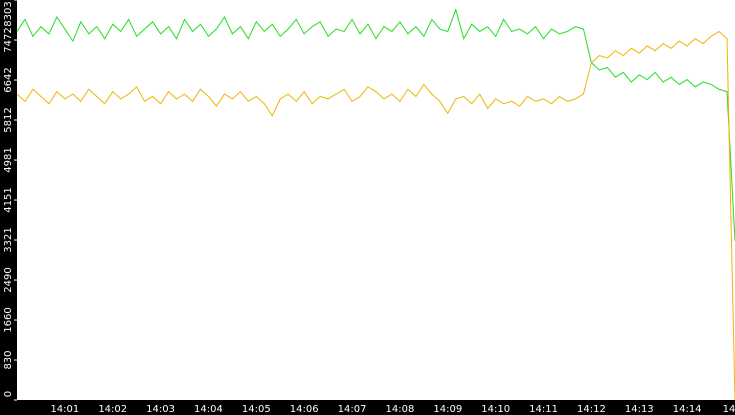 This screenshot has height=415, width=735. Describe the element at coordinates (8, 394) in the screenshot. I see `y-tick-label: 0` at that location.